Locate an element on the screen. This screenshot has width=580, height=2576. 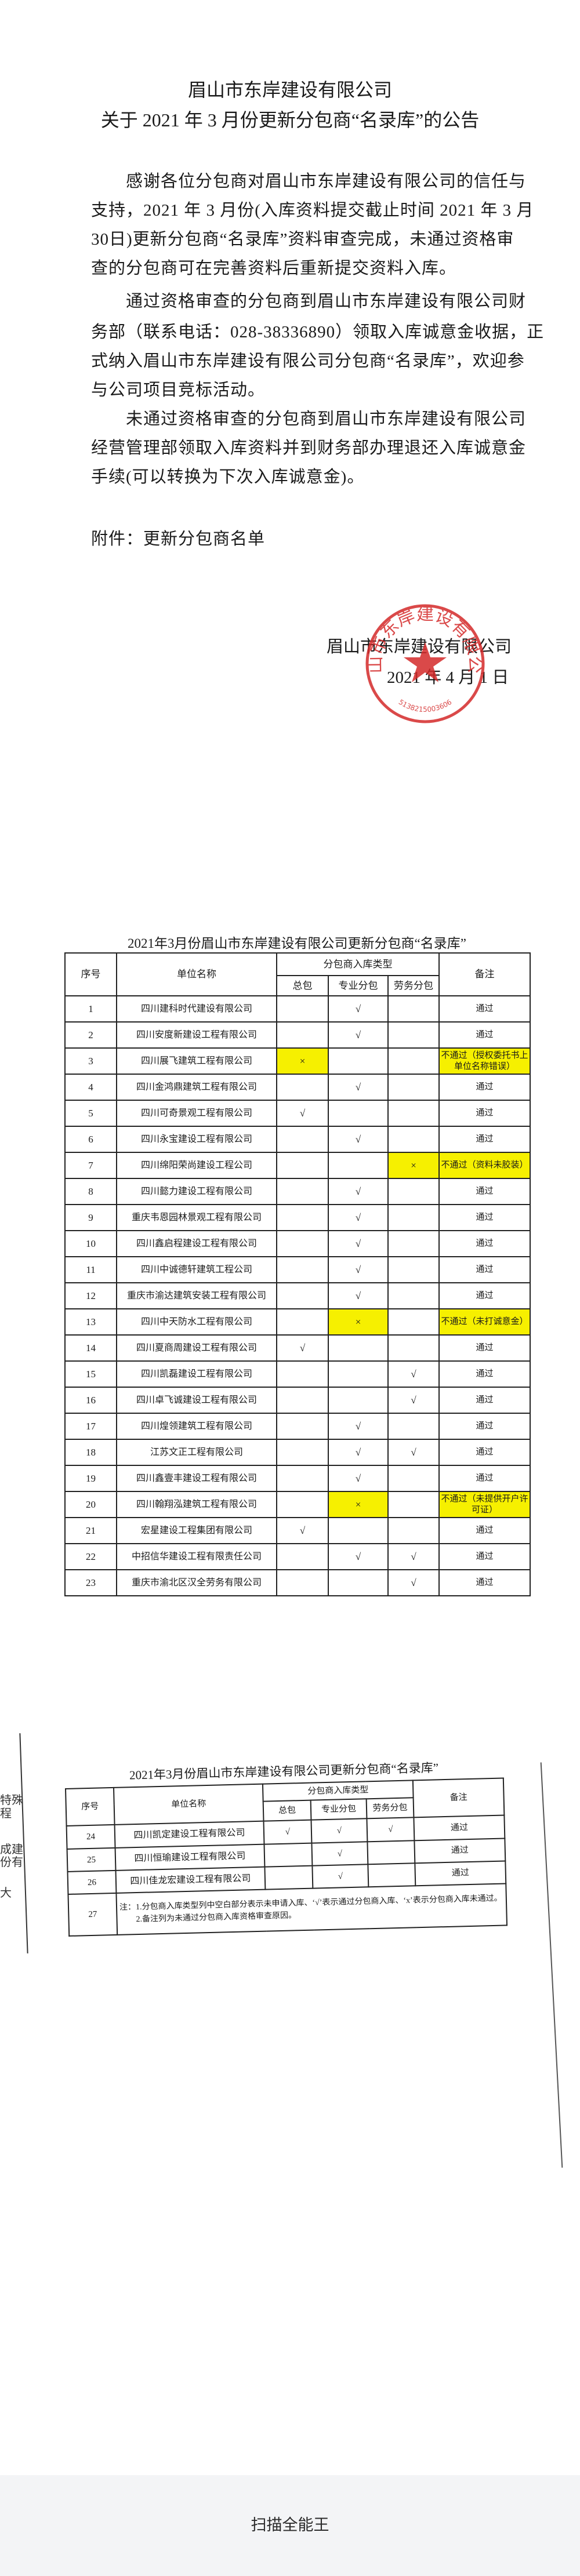
note-row-no: 27 is located at coordinates (93, 1914).